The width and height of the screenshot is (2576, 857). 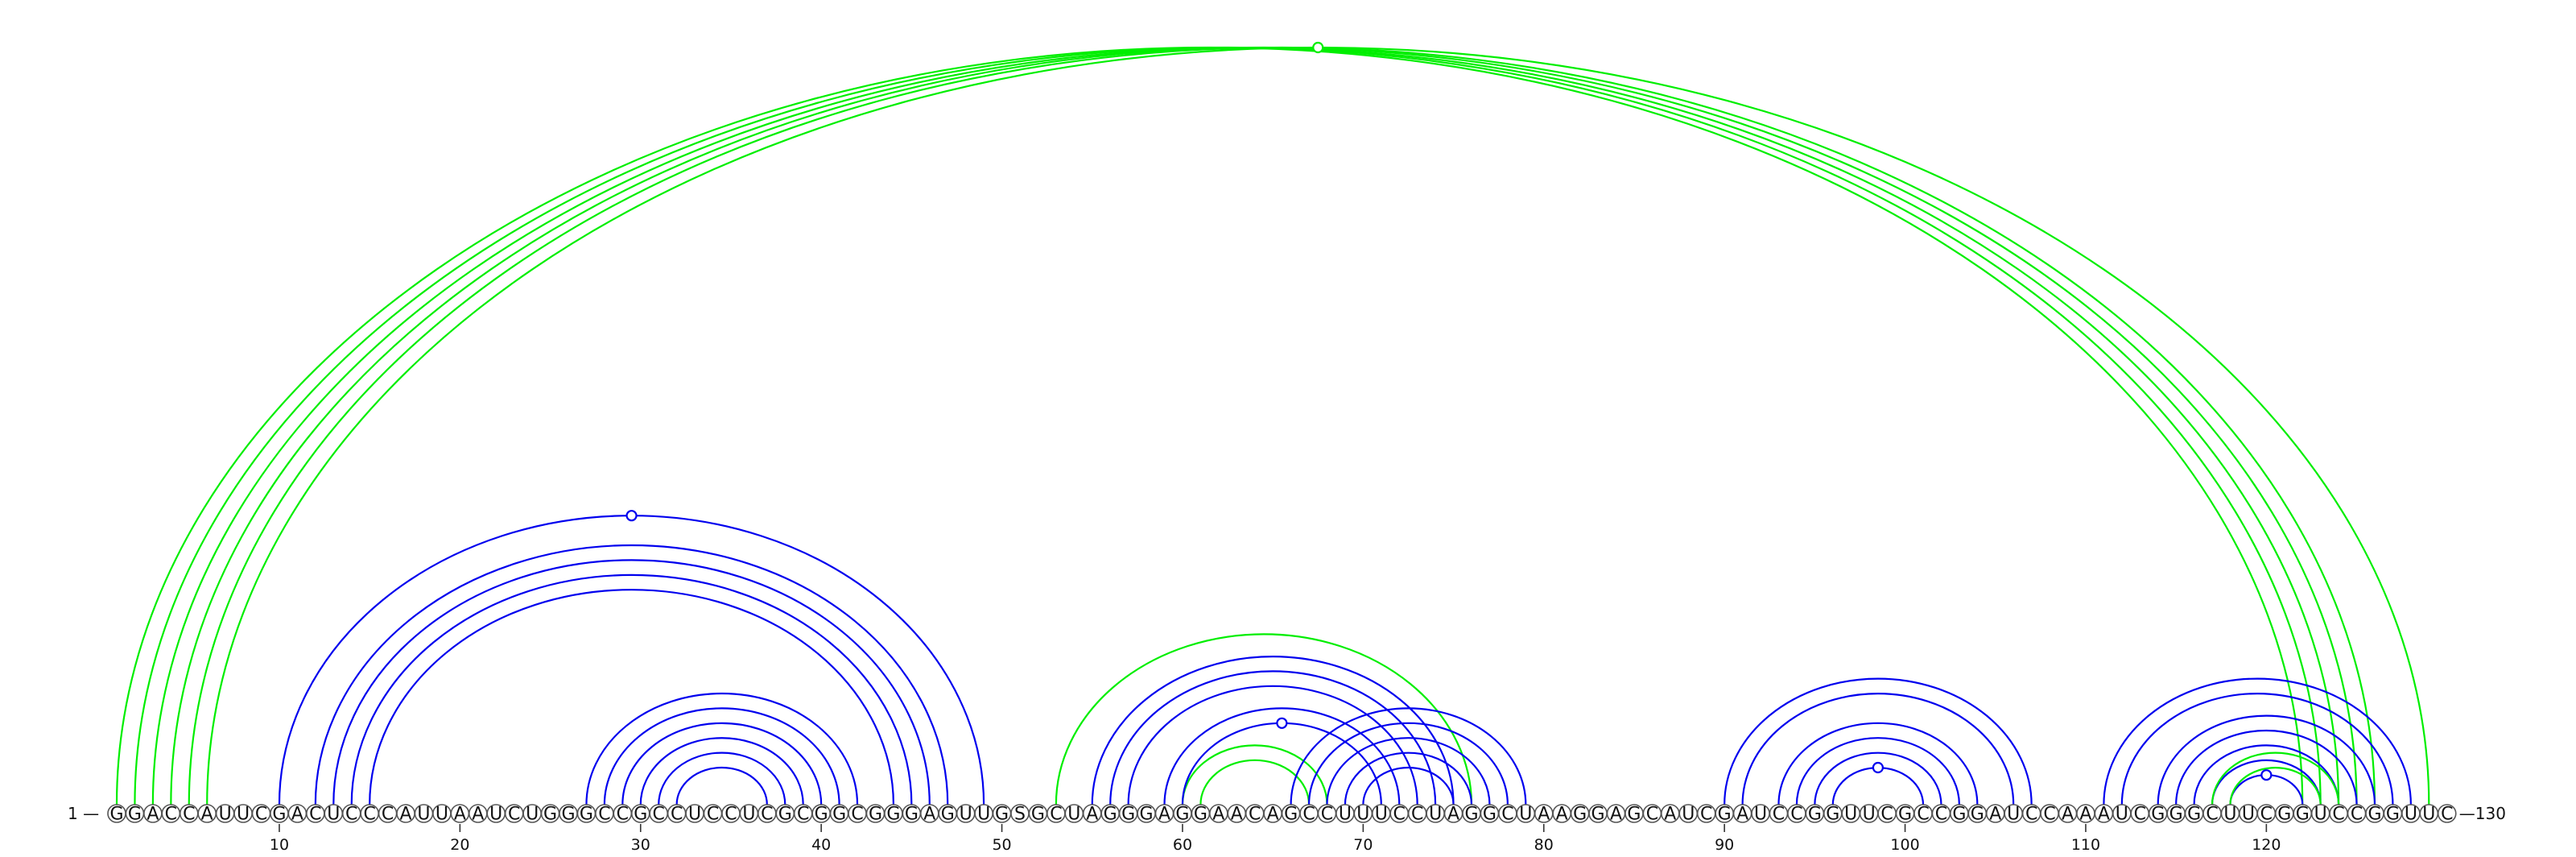 What do you see at coordinates (821, 845) in the screenshot?
I see `axis-tick-label: 40` at bounding box center [821, 845].